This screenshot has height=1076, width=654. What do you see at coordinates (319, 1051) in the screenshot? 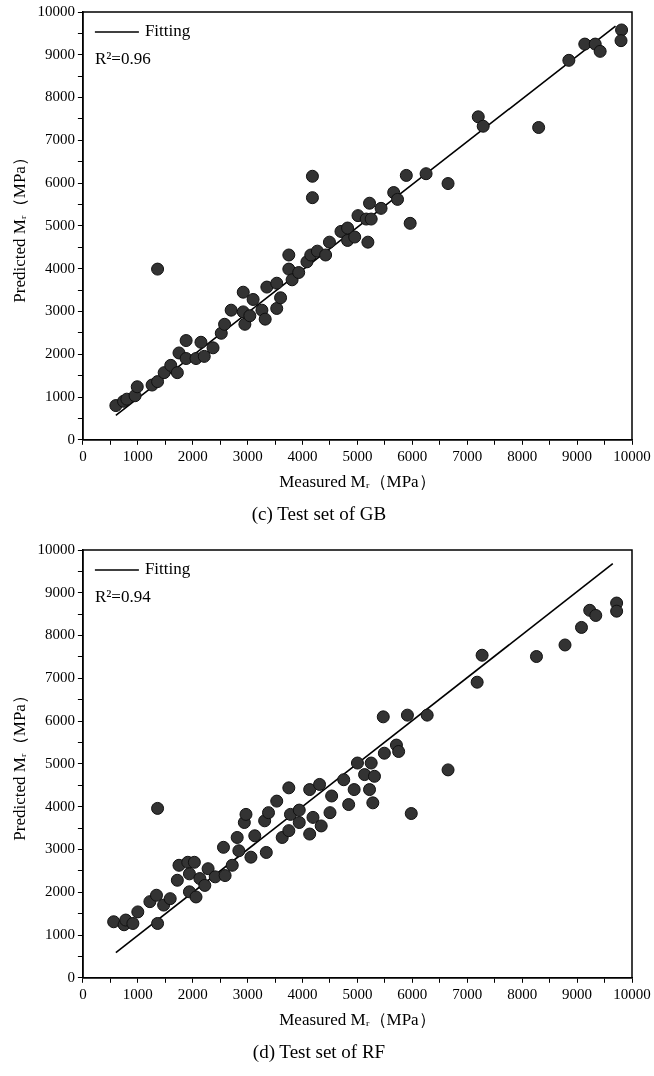
I see `text: (d) Test set of RF` at bounding box center [319, 1051].